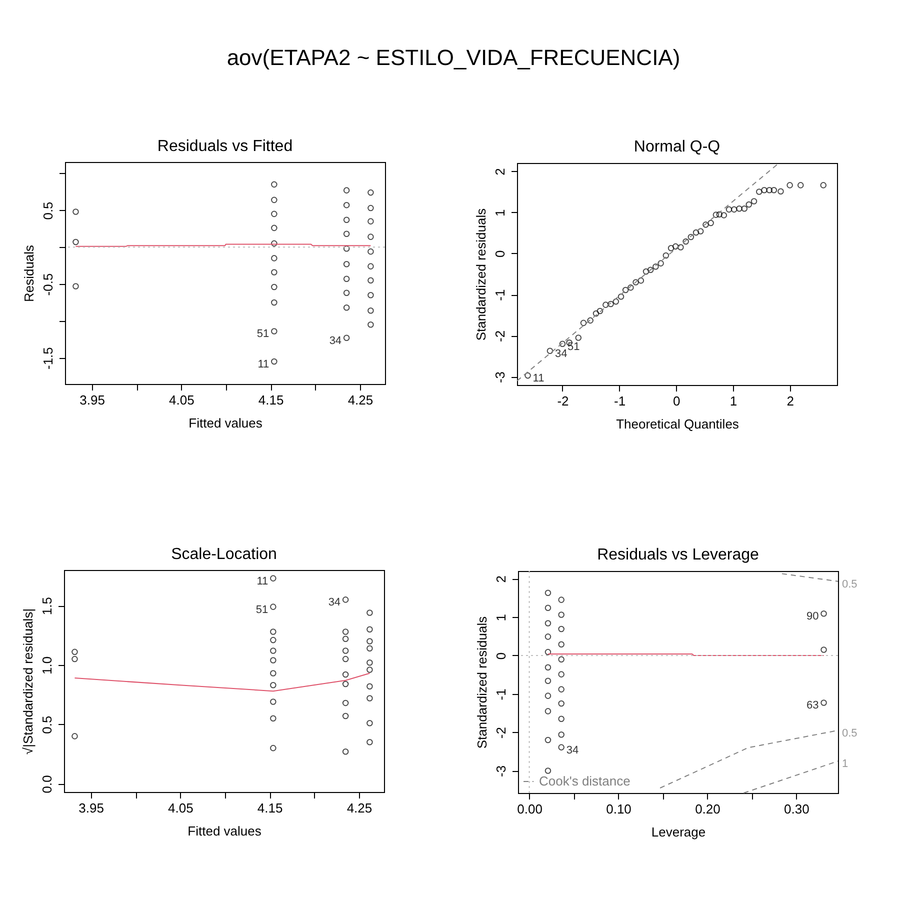  I want to click on y-axis-title: Standardized residuals, so click(482, 682).